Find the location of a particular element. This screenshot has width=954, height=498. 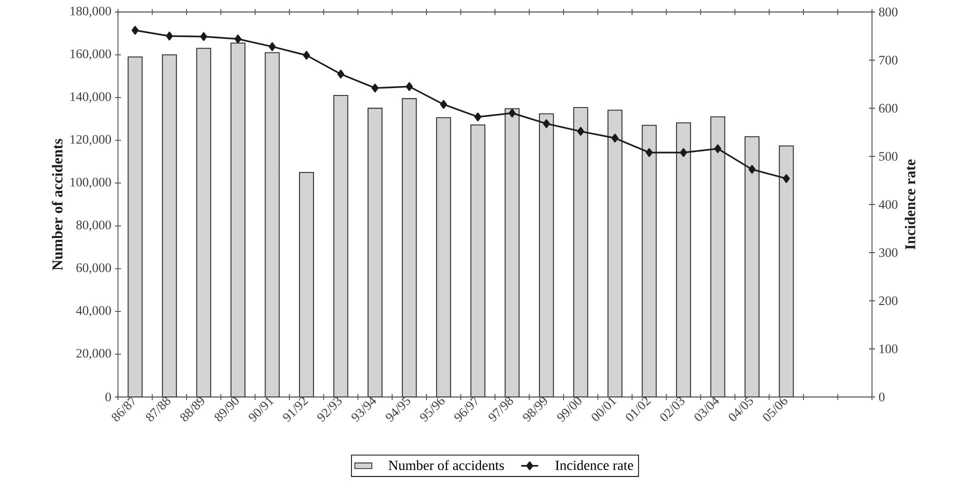

y2-tick-label: 600 is located at coordinates (888, 108).